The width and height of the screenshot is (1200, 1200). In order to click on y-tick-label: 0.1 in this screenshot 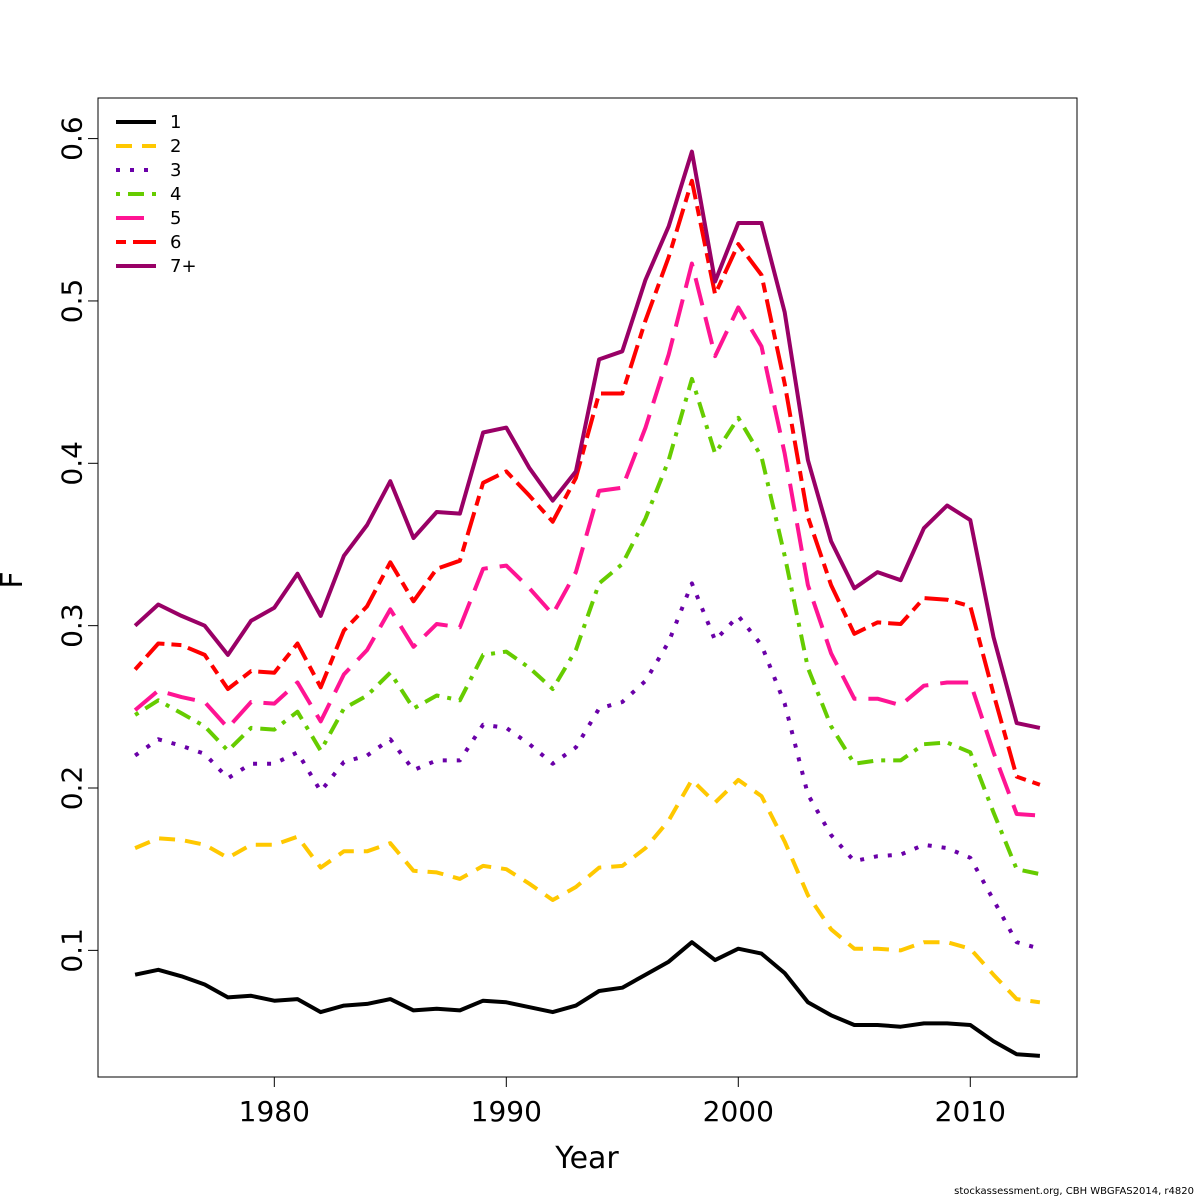, I will do `click(72, 950)`.